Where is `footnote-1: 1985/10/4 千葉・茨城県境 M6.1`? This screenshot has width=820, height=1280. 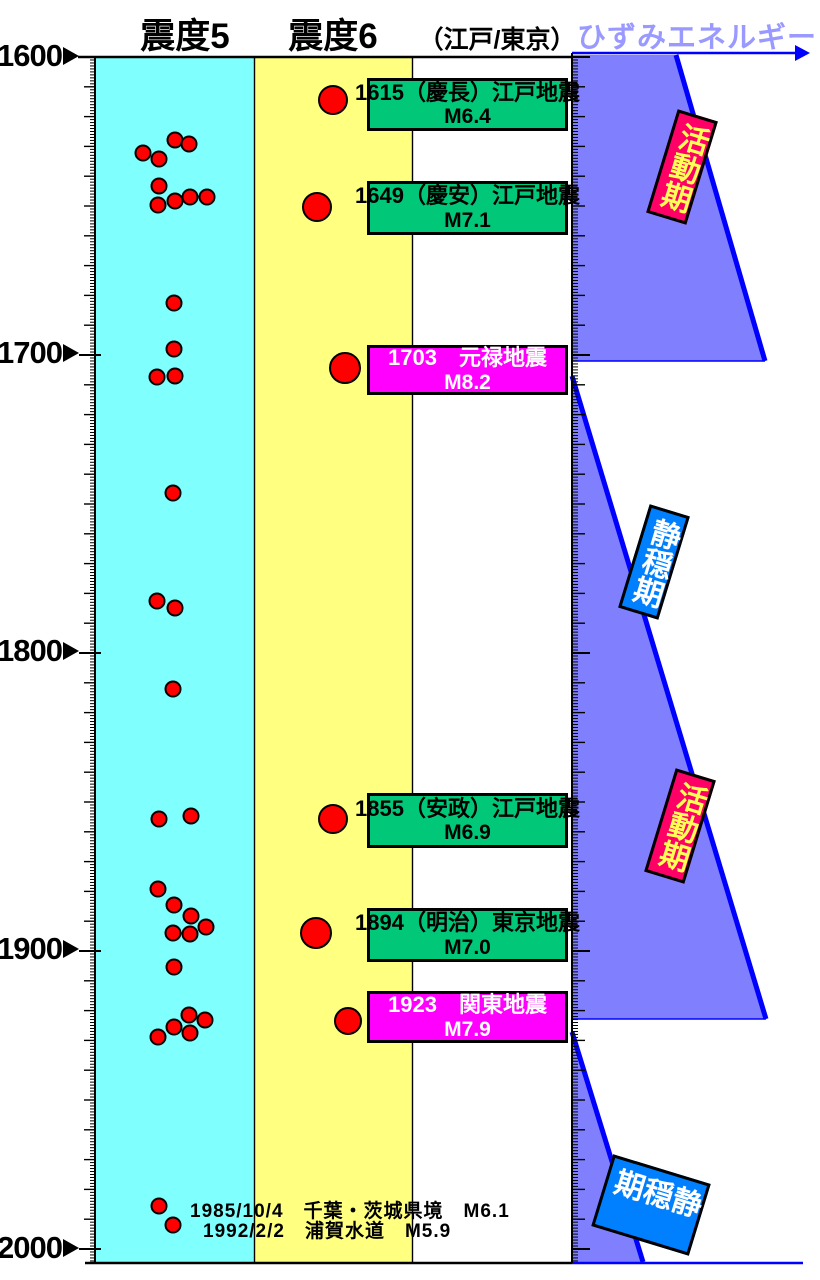 footnote-1: 1985/10/4 千葉・茨城県境 M6.1 is located at coordinates (350, 1211).